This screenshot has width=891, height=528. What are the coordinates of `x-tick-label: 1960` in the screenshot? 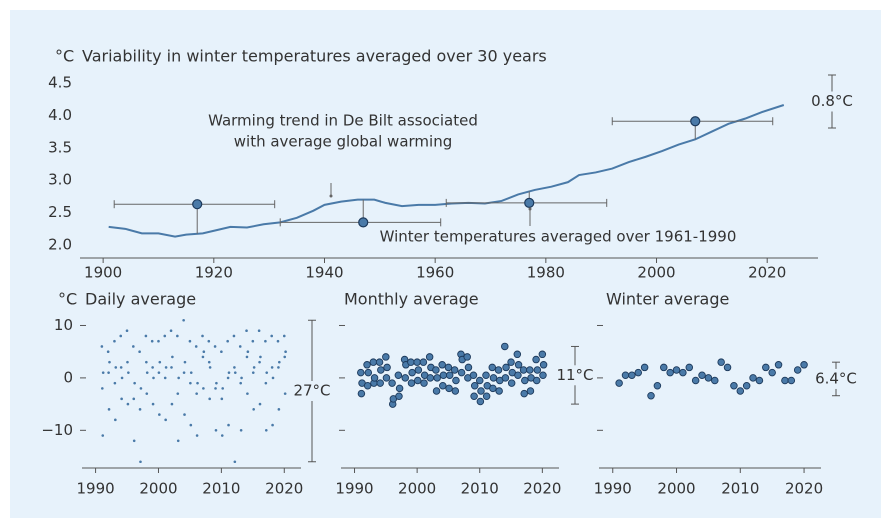 It's located at (435, 273).